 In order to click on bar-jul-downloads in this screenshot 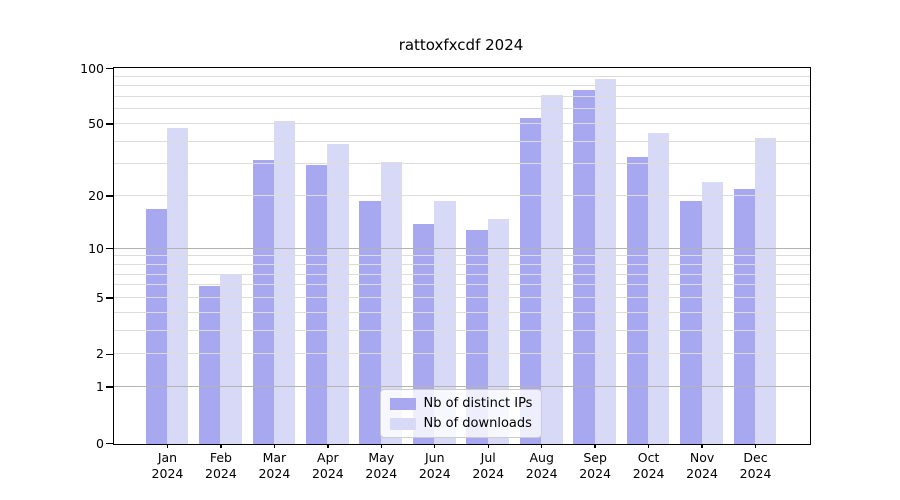, I will do `click(498, 331)`.